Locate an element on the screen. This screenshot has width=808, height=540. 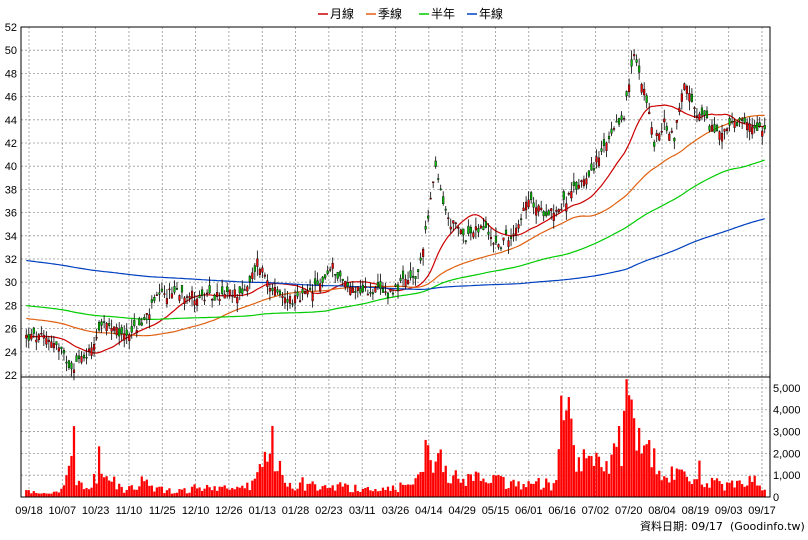
data-date: 資料日期: 09/17 is located at coordinates (681, 526).